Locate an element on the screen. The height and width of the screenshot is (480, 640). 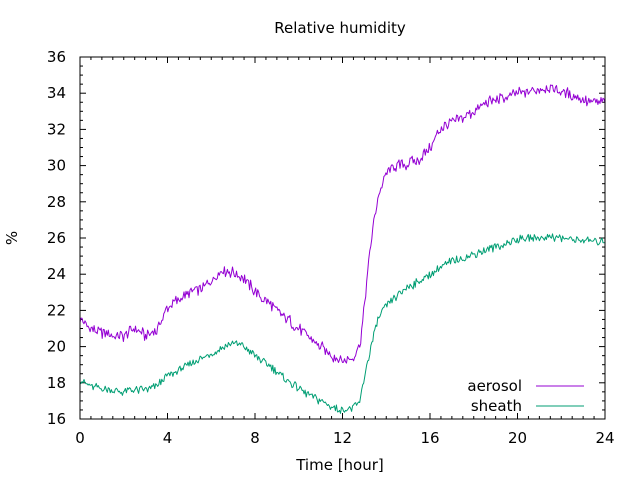
chart-title: Relative humidity is located at coordinates (340, 28).